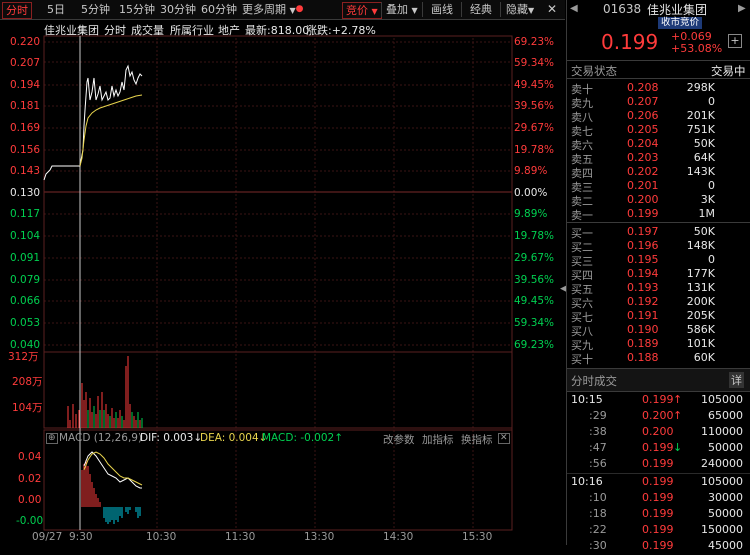  What do you see at coordinates (722, 481) in the screenshot?
I see `trade-volume: 105000` at bounding box center [722, 481].